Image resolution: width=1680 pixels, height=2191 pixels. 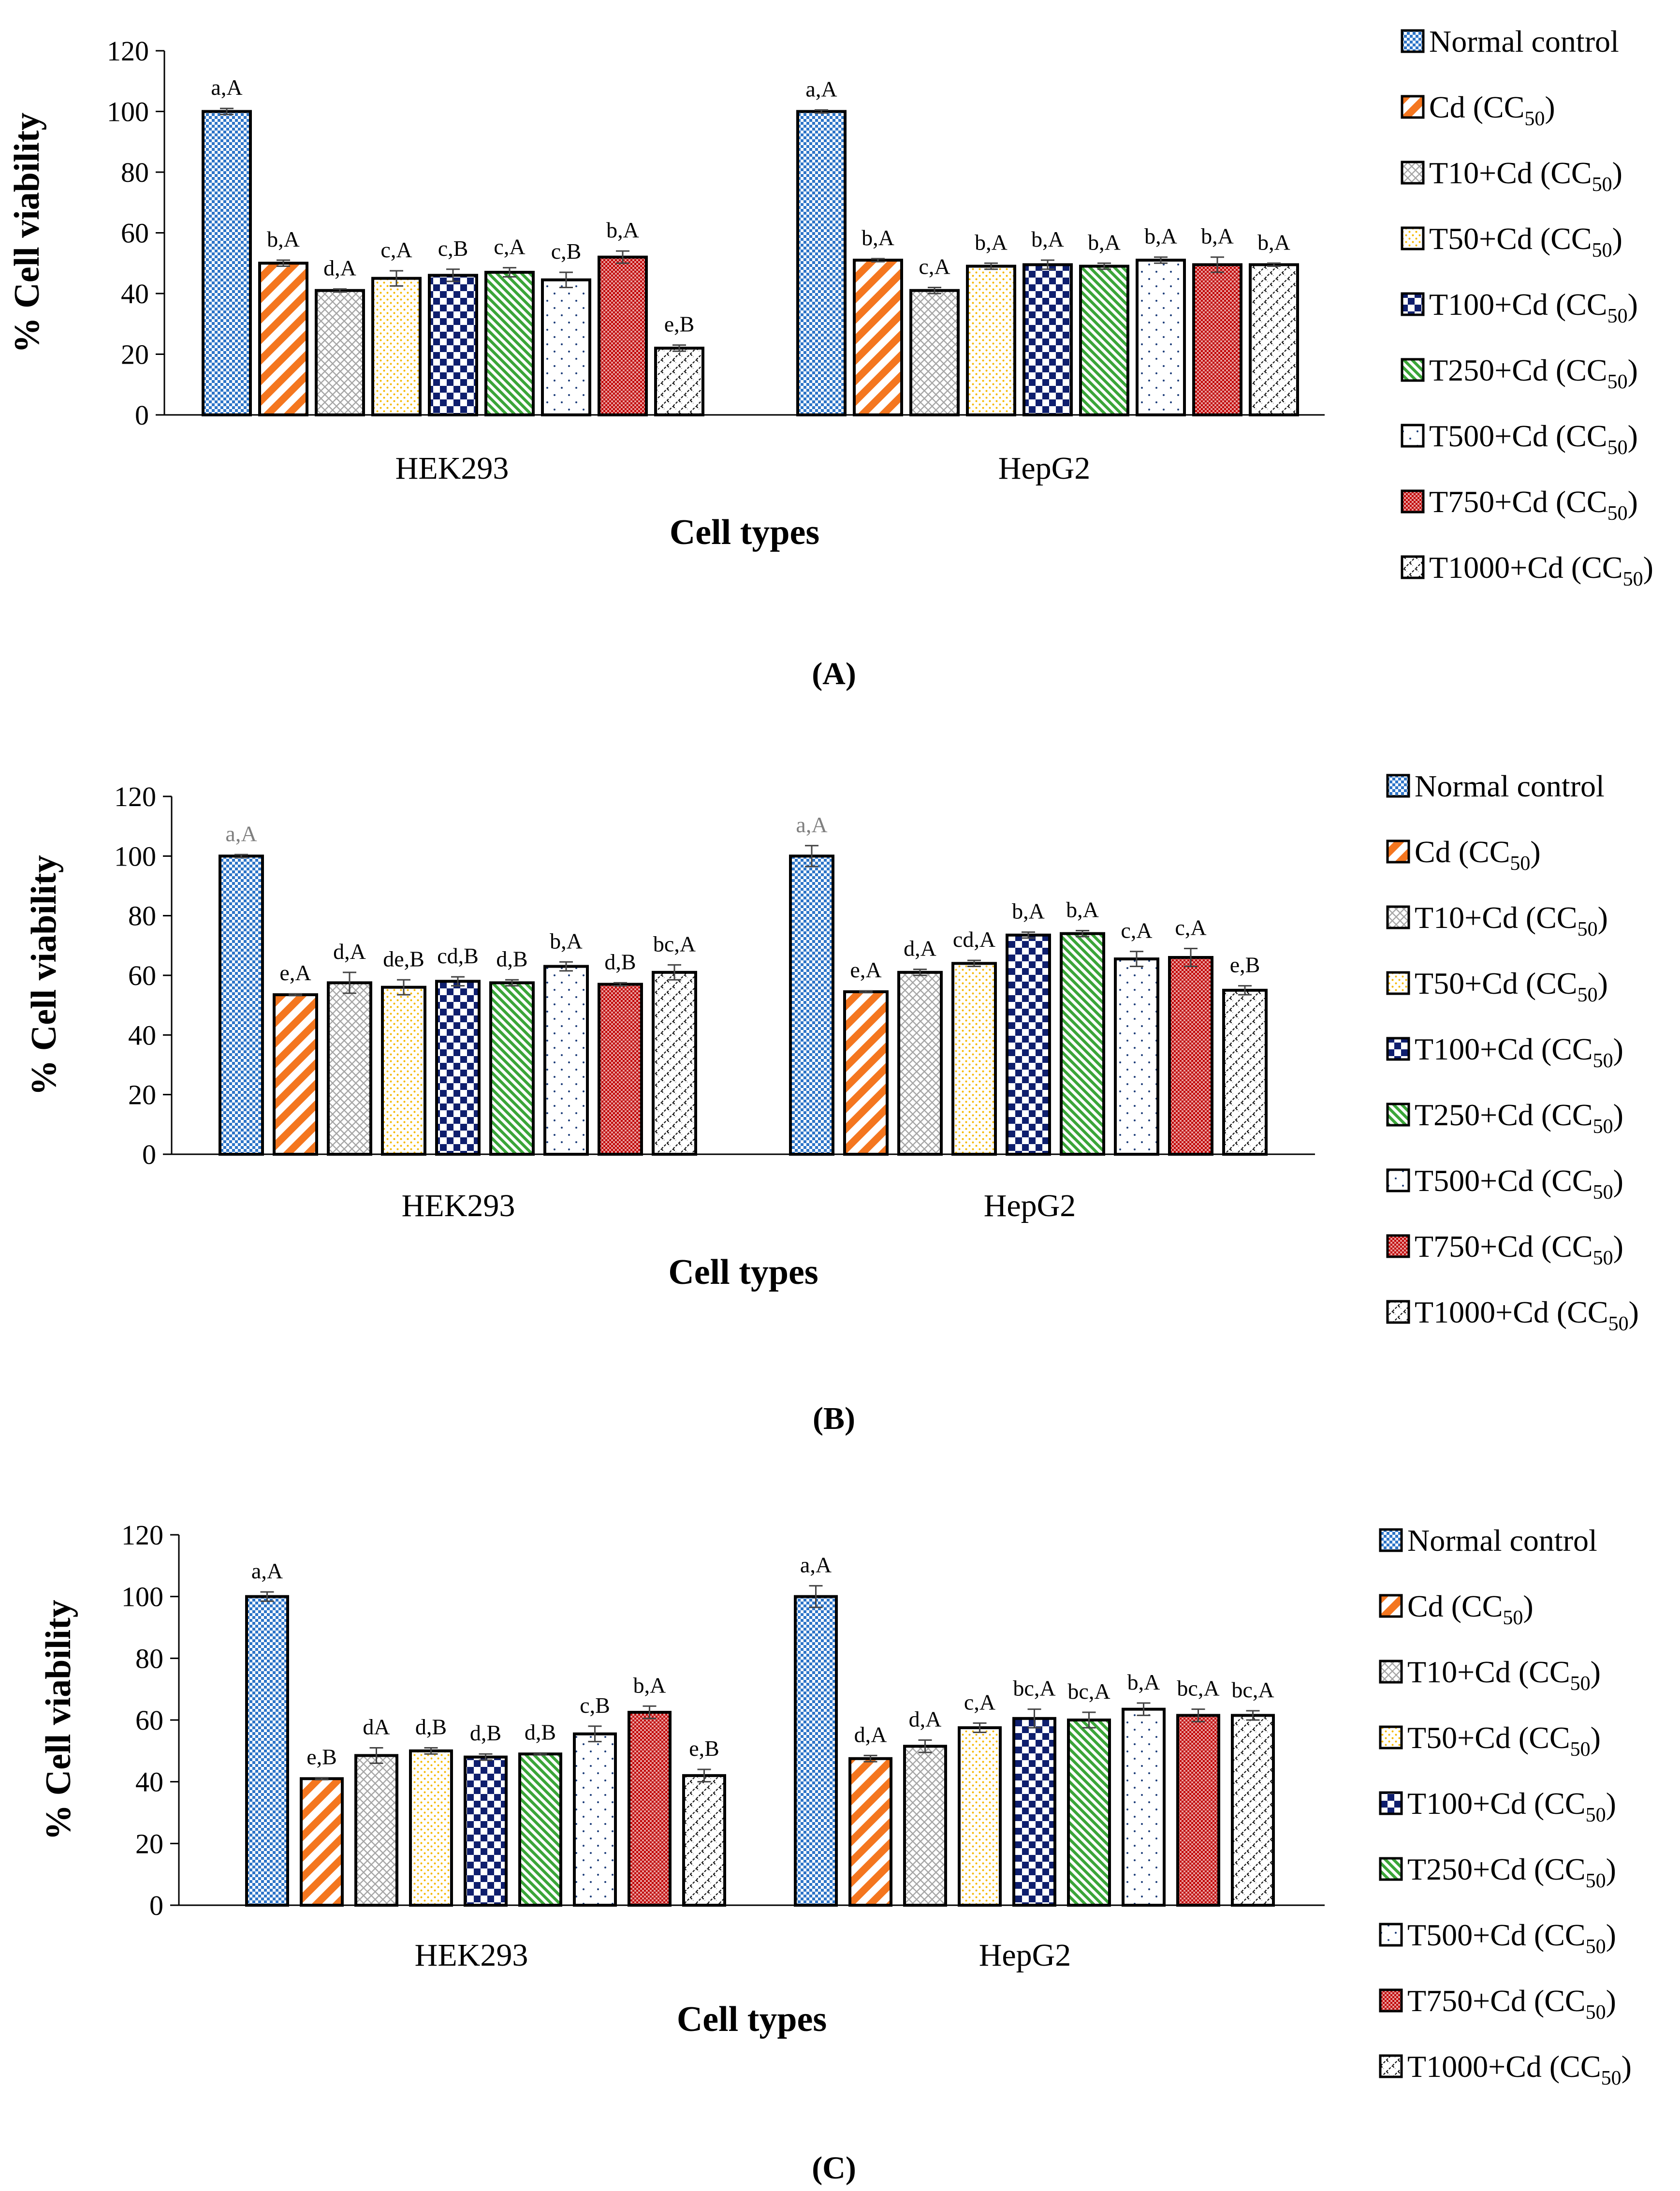 What do you see at coordinates (1034, 1812) in the screenshot?
I see `bar-5-hepg2` at bounding box center [1034, 1812].